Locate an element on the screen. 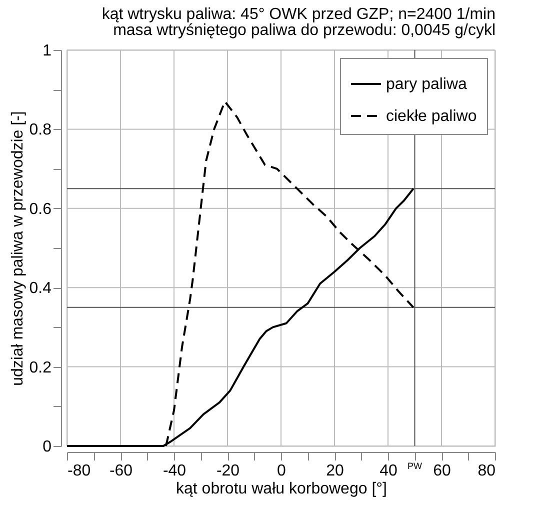  x-tick-label: 60 is located at coordinates (442, 471).